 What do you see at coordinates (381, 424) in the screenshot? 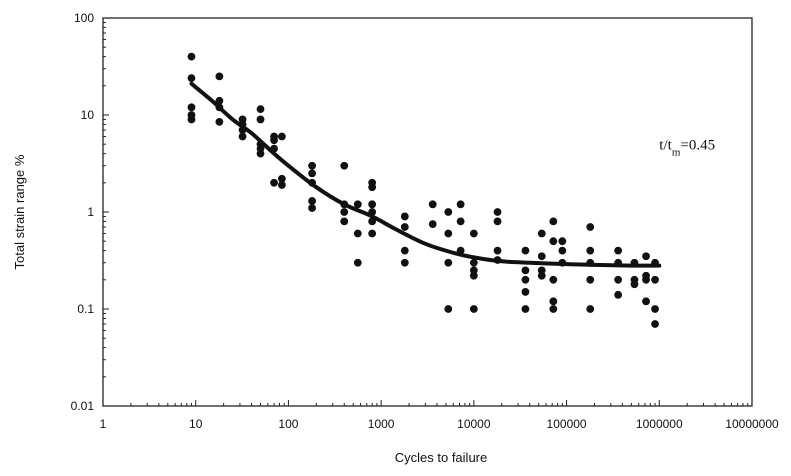
I see `x-tick-label: 1000` at bounding box center [381, 424].